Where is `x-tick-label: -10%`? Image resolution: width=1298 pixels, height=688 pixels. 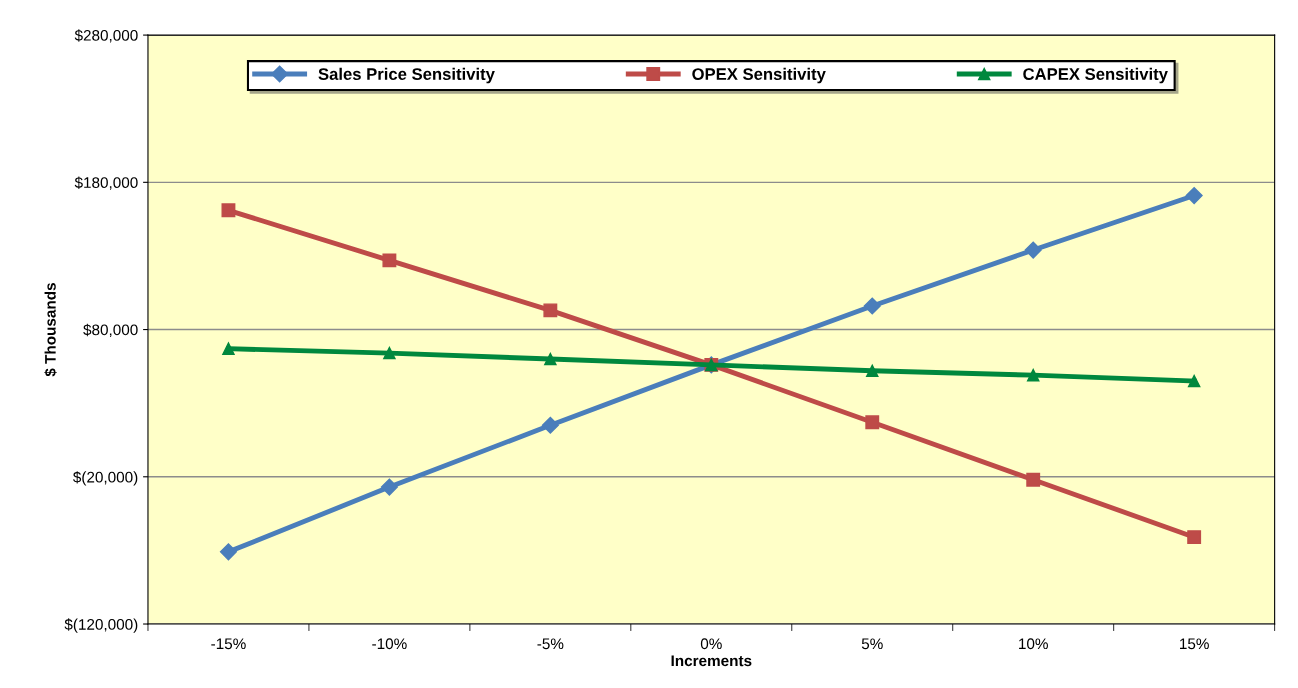 x-tick-label: -10% is located at coordinates (389, 644).